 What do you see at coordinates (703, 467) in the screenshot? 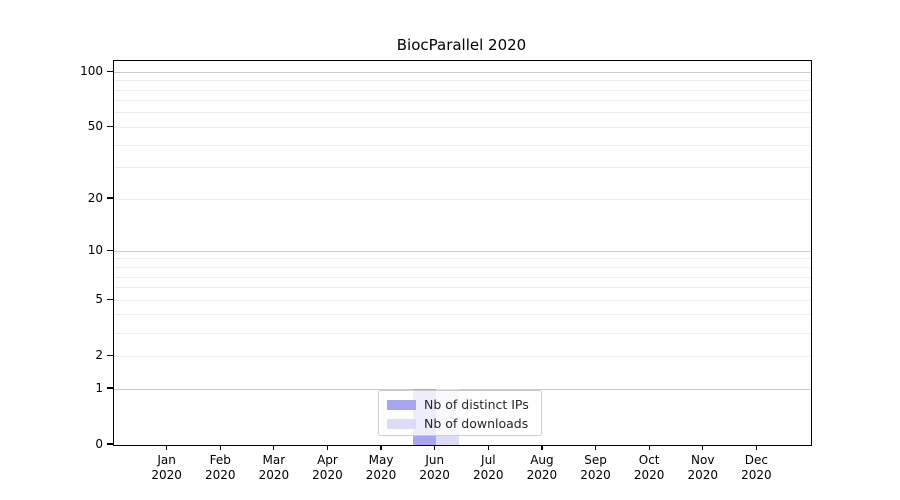
I see `x-tick-label-nov: Nov 2020` at bounding box center [703, 467].